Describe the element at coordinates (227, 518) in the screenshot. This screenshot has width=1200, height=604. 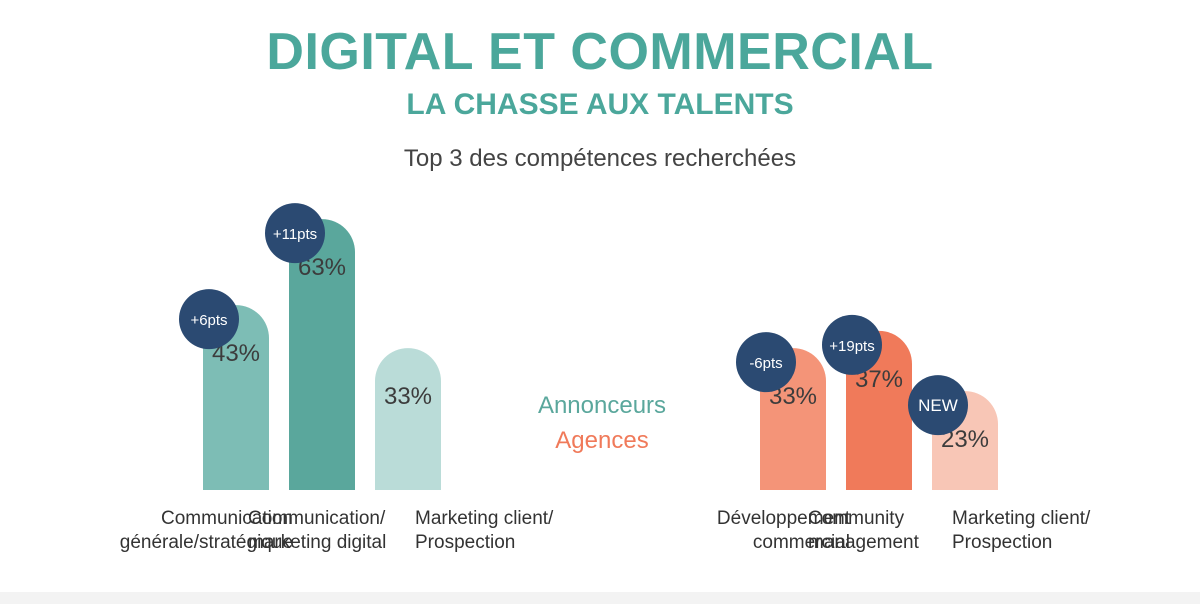
I see `category-label-line-annonceurs-communication-generale-strategique: Communication` at that location.